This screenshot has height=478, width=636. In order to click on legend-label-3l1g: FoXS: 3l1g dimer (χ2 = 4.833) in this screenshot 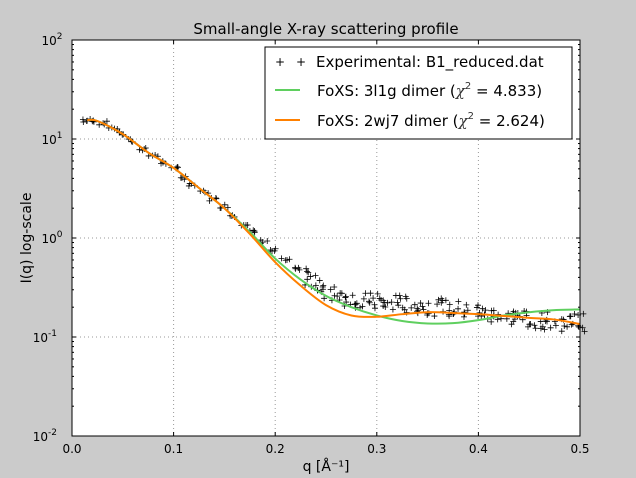, I will do `click(429, 90)`.